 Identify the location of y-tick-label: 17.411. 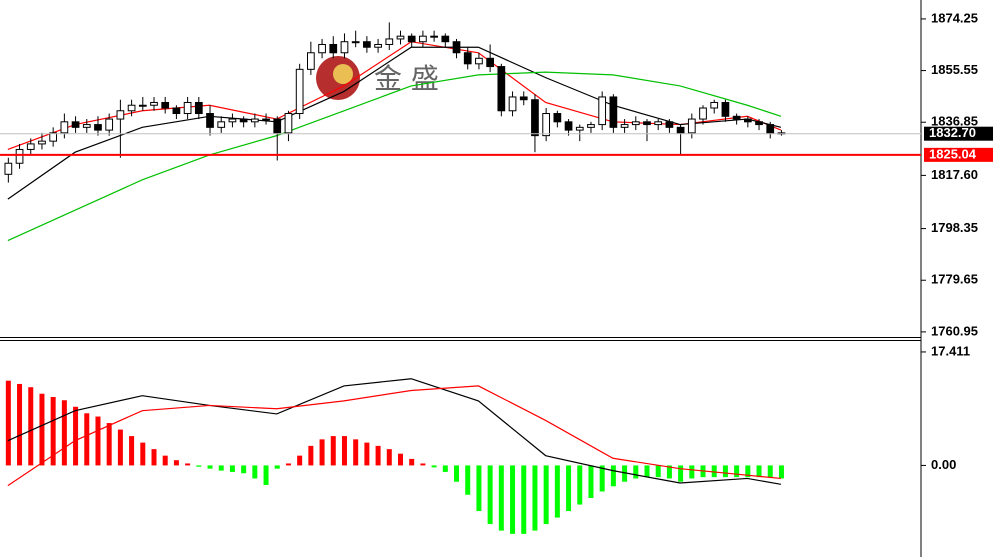
(950, 350).